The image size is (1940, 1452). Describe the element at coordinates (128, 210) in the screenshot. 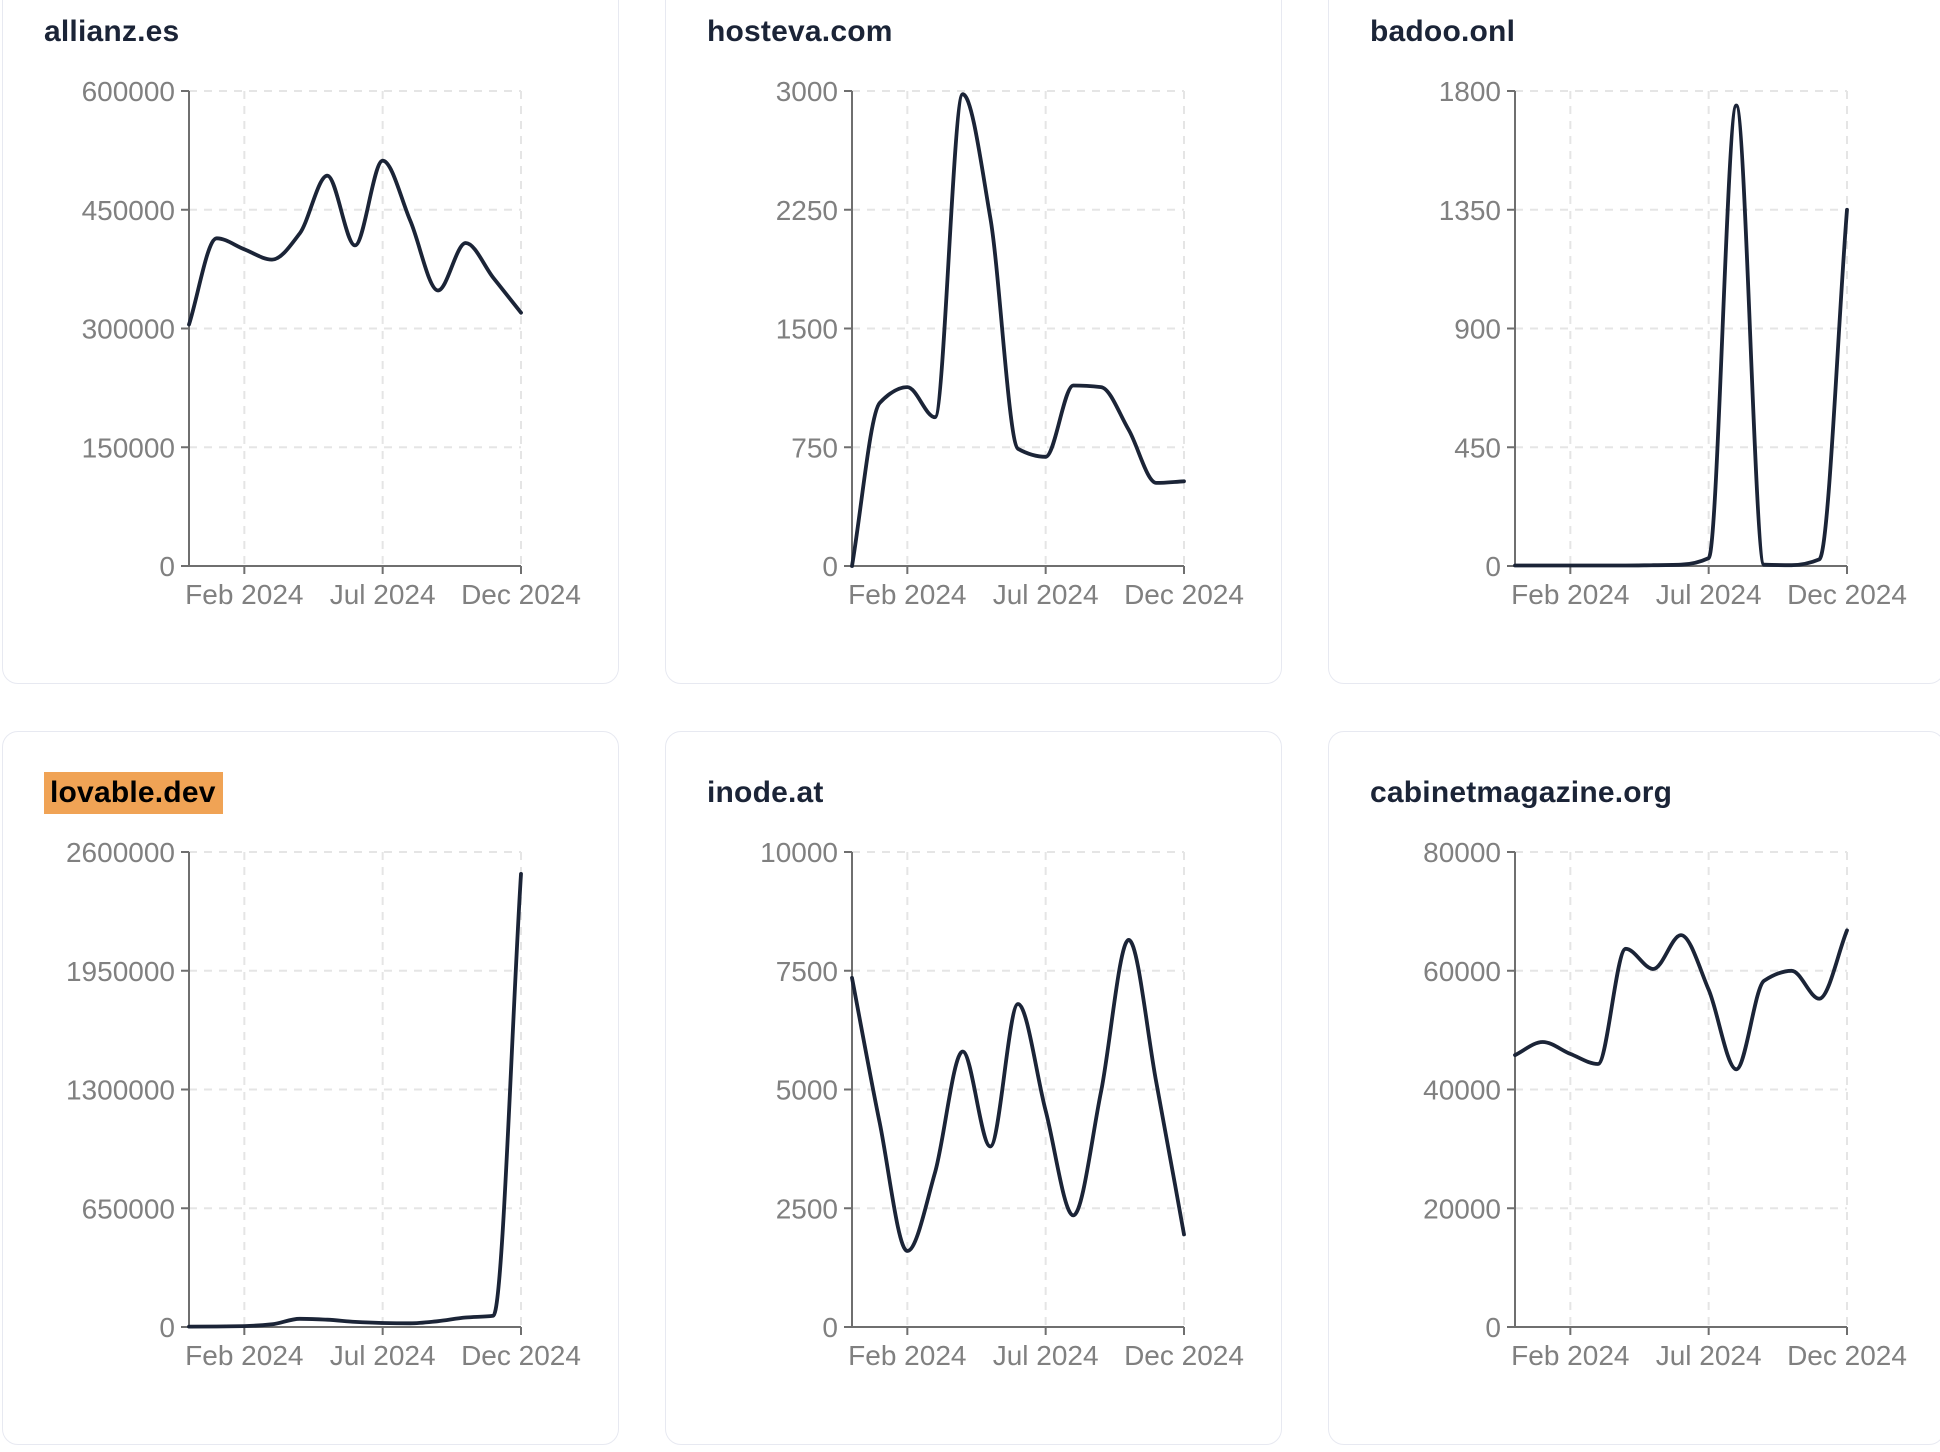

I see `y-tick-label: 450000` at that location.